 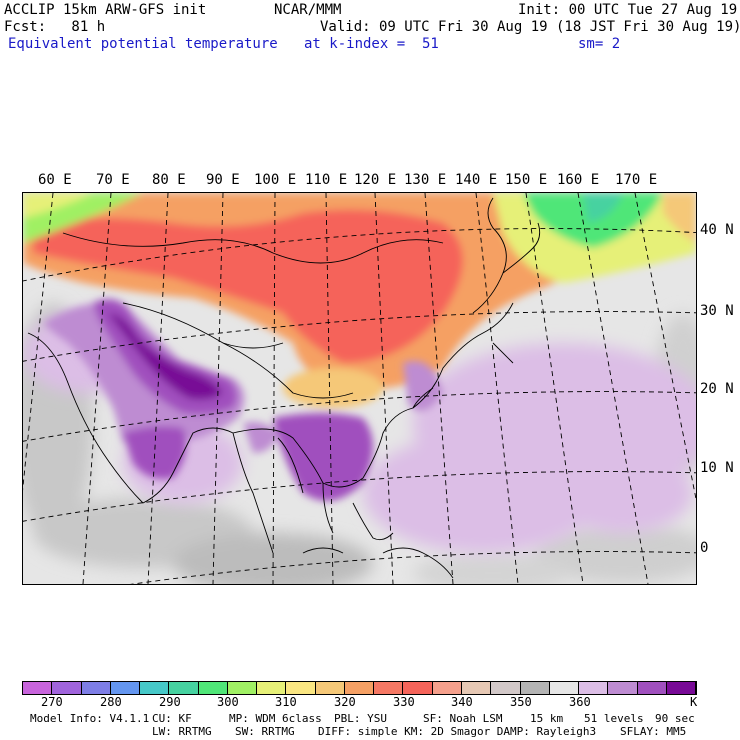 What do you see at coordinates (223, 180) in the screenshot?
I see `lon-label: 90 E` at bounding box center [223, 180].